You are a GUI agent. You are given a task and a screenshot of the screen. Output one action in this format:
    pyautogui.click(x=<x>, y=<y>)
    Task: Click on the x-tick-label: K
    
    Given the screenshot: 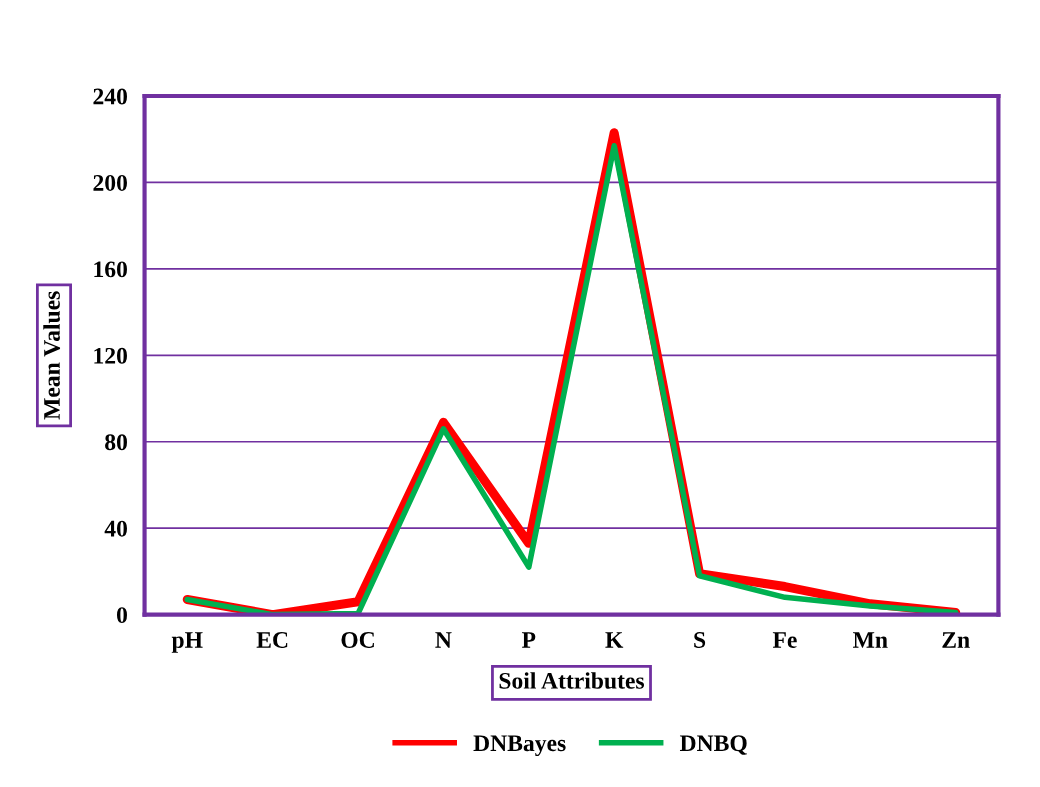 What is the action you would take?
    pyautogui.click(x=614, y=640)
    